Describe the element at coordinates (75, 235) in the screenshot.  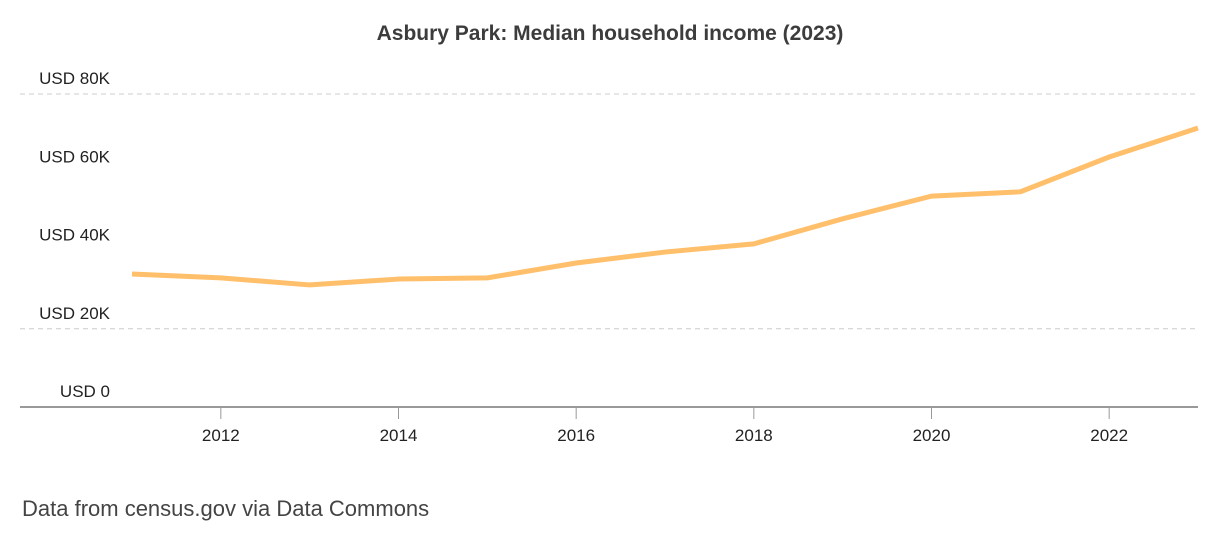
I see `y-tick-label: USD 40K` at that location.